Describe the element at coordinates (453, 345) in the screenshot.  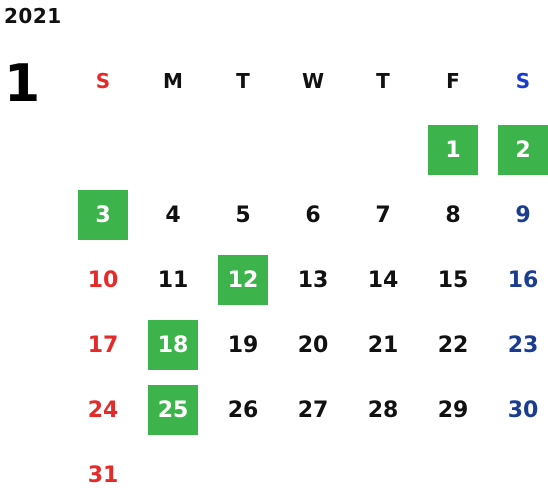
I see `day-cell: 22` at that location.